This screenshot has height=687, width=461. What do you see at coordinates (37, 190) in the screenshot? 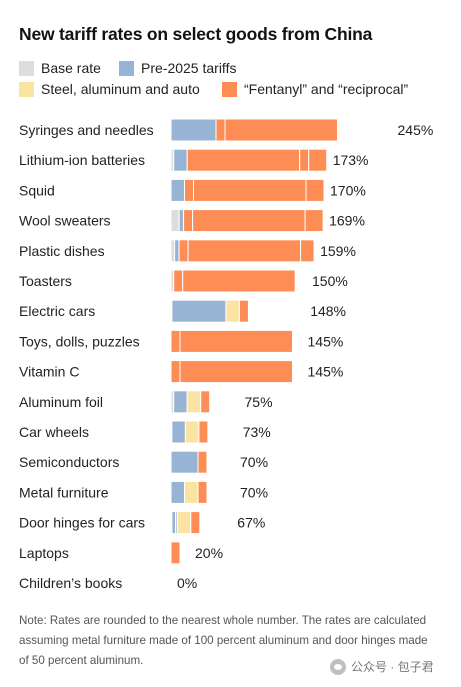
I see `category-label: Squid` at bounding box center [37, 190].